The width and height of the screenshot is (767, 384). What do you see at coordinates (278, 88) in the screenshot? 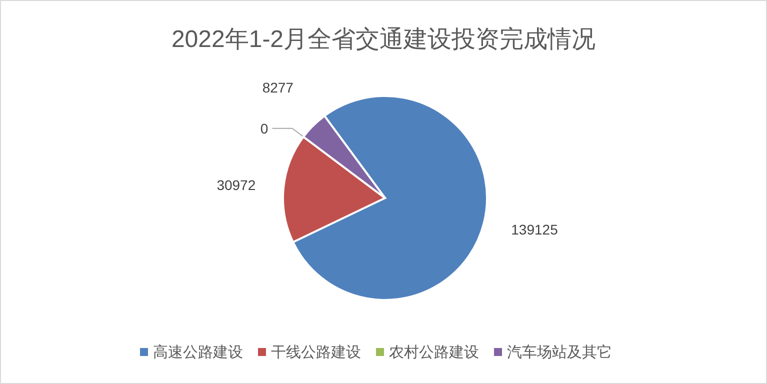
I see `data-label: 8277` at bounding box center [278, 88].